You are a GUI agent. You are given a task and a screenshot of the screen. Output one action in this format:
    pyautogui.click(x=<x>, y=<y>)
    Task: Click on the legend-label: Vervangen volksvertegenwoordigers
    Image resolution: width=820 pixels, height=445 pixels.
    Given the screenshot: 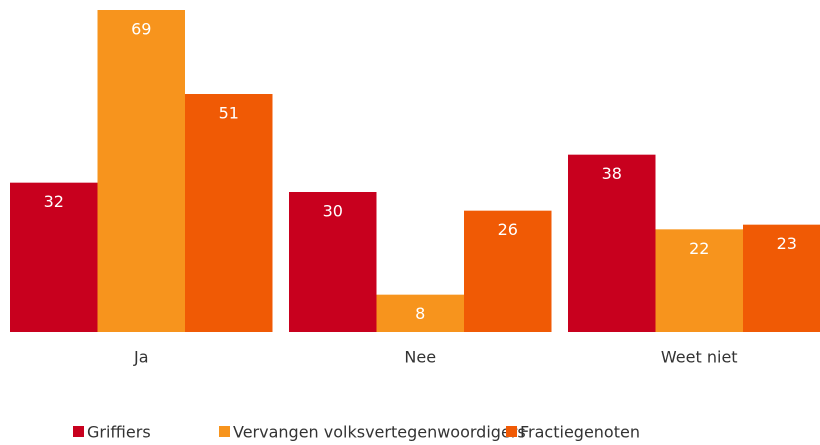 What is the action you would take?
    pyautogui.click(x=379, y=432)
    